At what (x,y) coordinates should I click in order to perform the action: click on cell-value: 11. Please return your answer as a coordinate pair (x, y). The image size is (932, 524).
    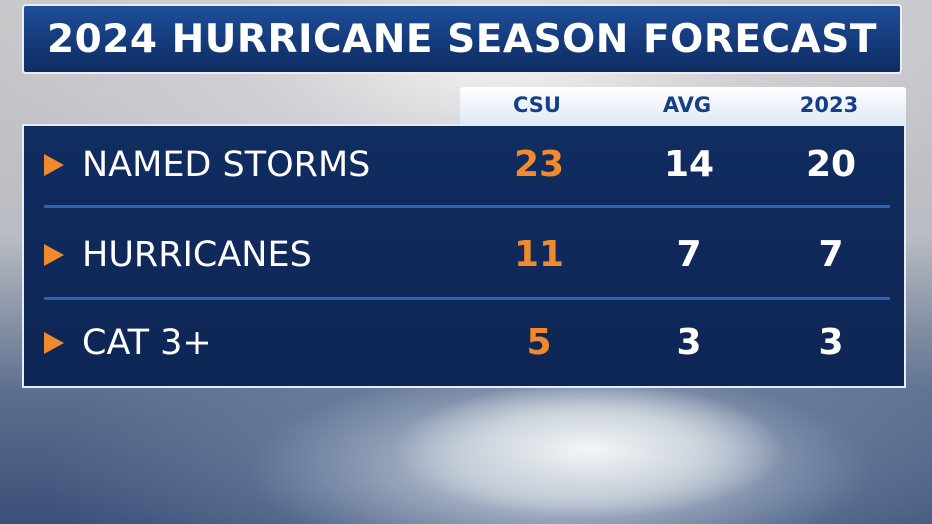
    Looking at the image, I should click on (539, 254).